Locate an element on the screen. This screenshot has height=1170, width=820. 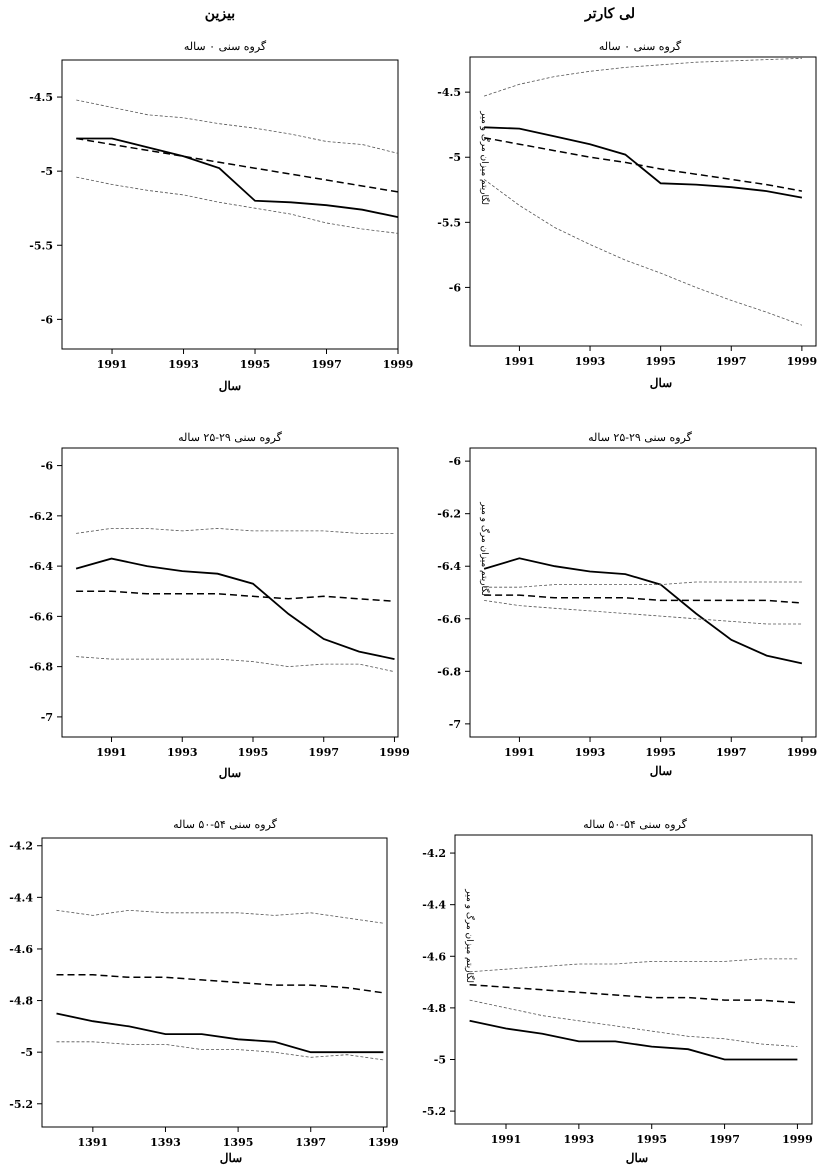
y-tick-label: -7 is located at coordinates (47, 717).